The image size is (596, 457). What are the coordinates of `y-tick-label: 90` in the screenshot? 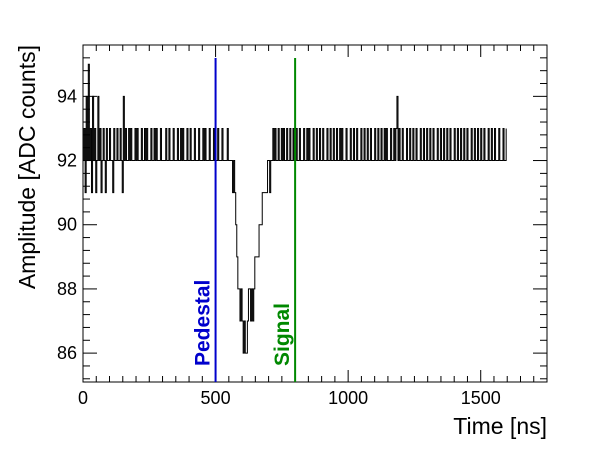 It's located at (67, 225).